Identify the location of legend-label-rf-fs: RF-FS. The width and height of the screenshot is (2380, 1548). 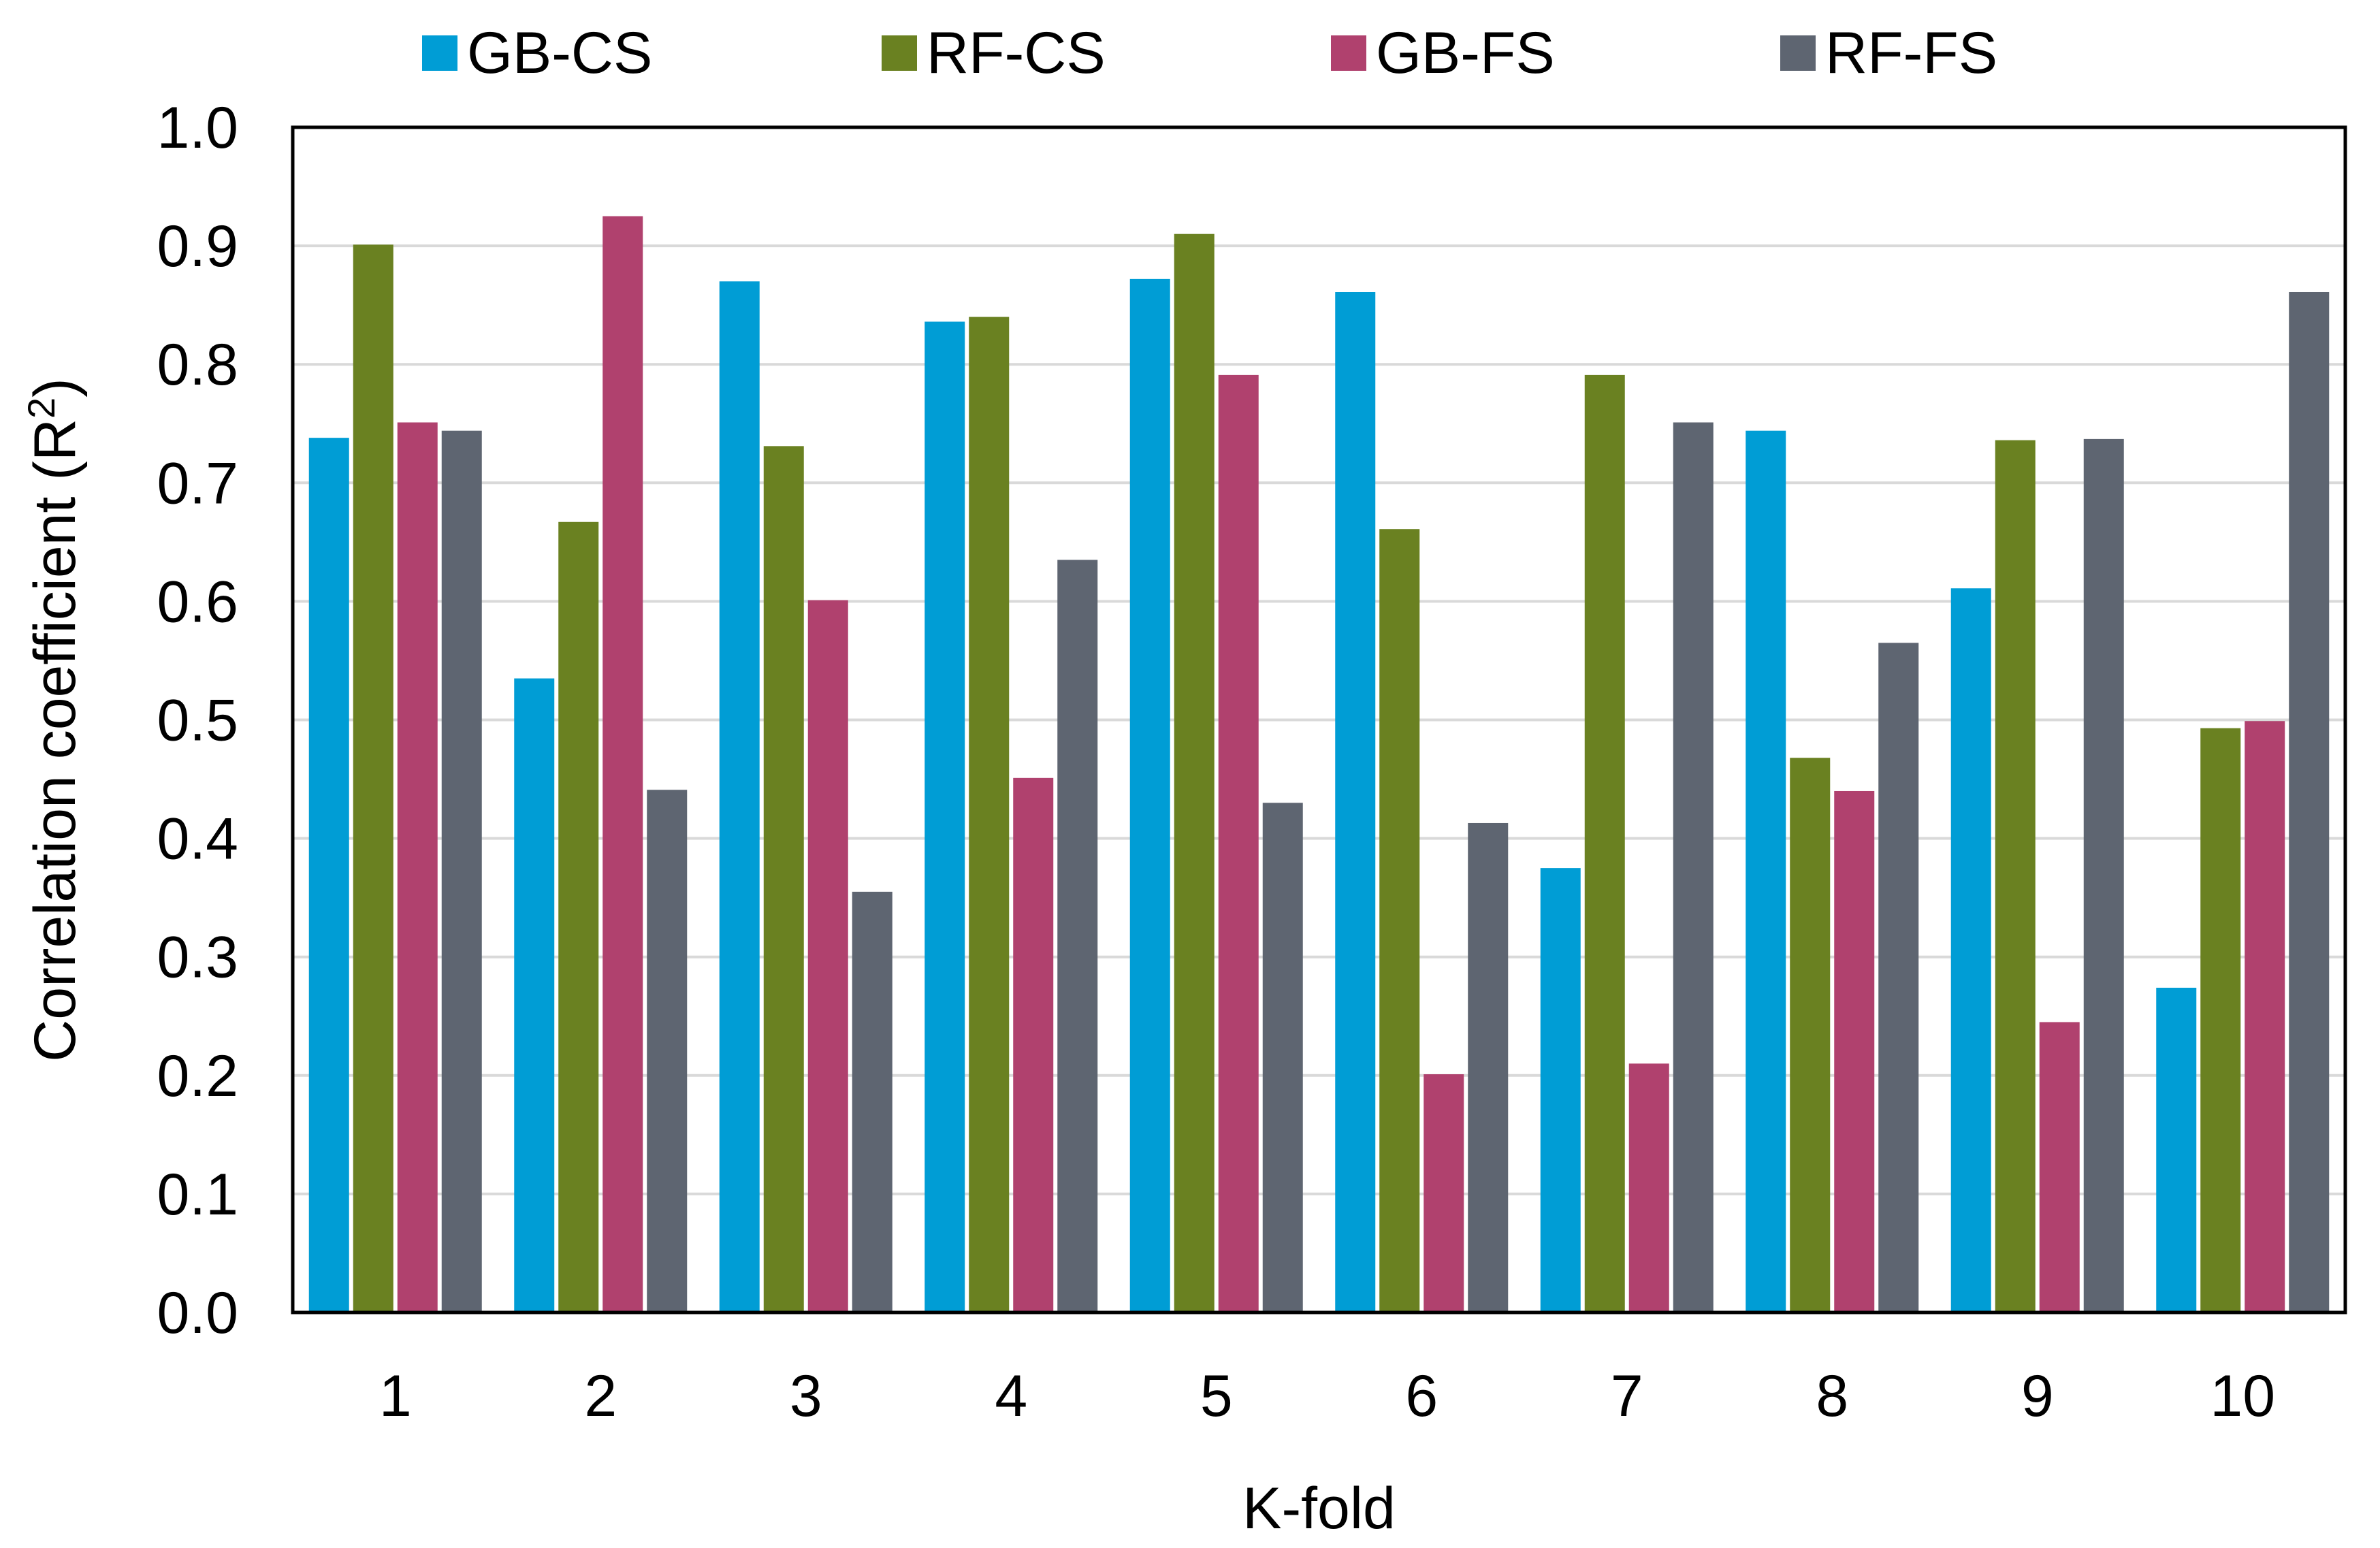
(1911, 53).